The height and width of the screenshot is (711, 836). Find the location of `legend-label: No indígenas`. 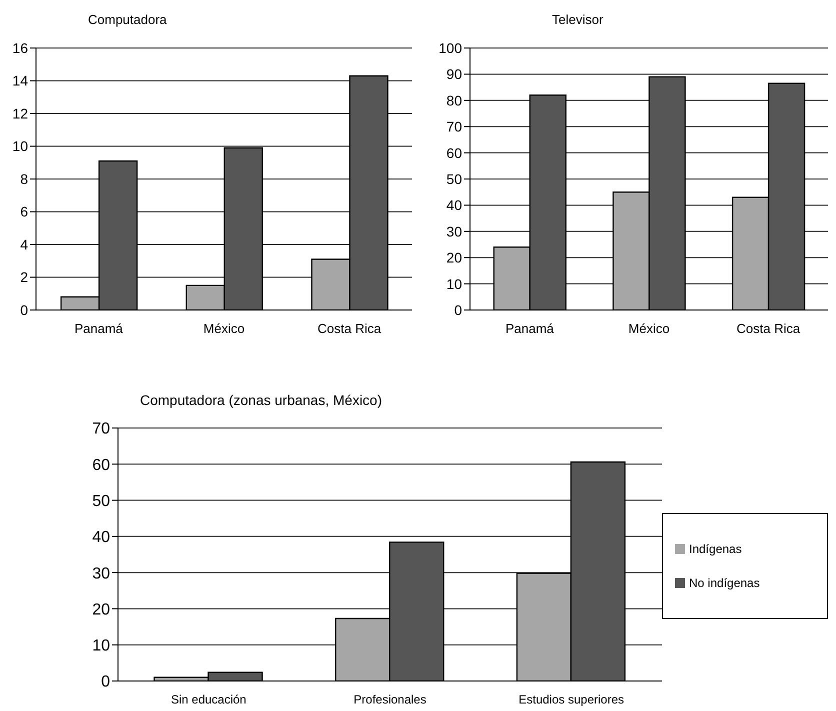

legend-label: No indígenas is located at coordinates (724, 583).